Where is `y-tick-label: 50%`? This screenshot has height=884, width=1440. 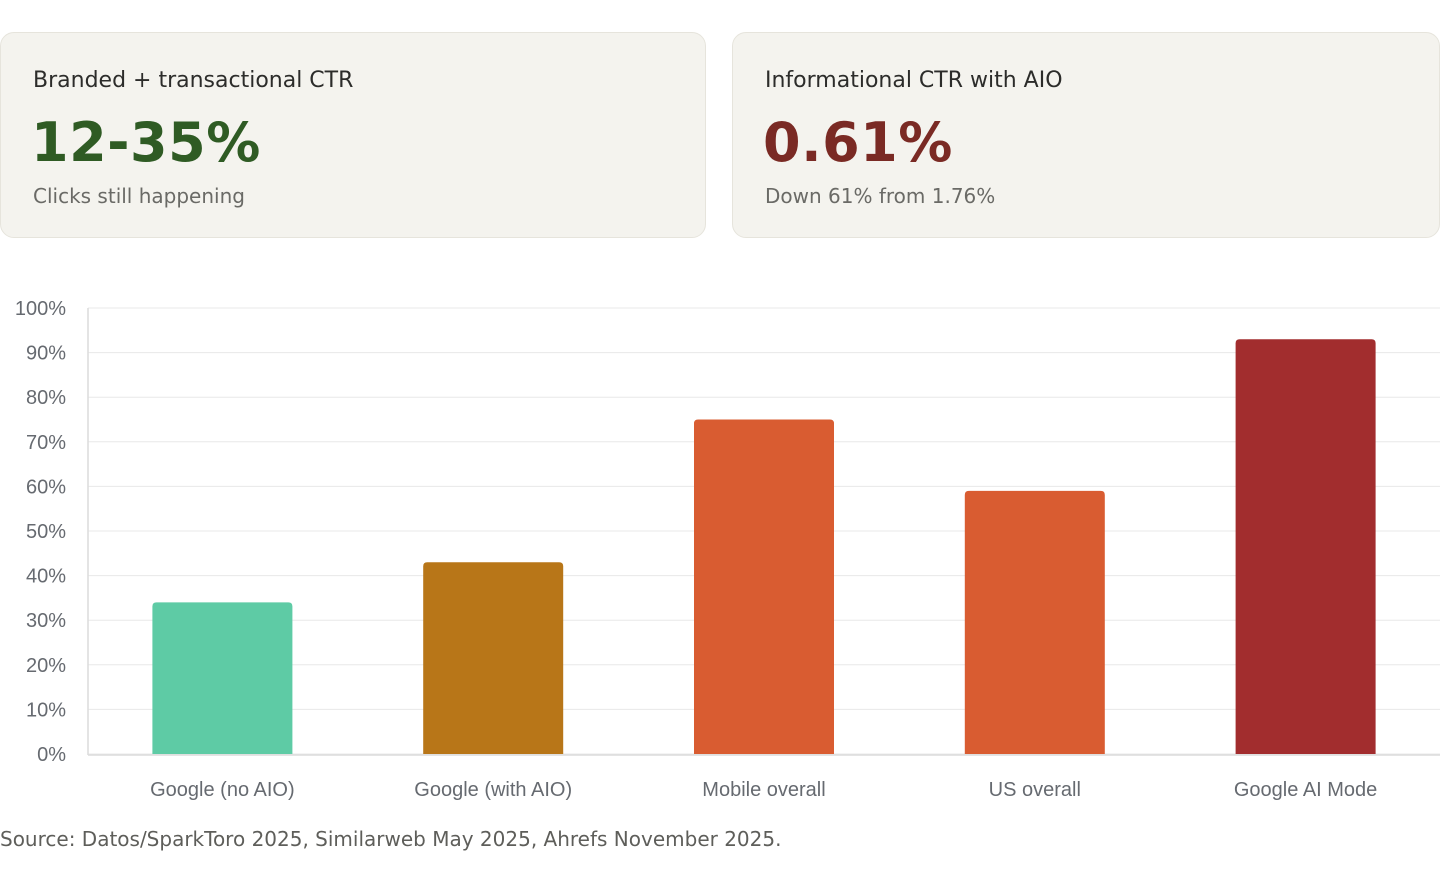
y-tick-label: 50% is located at coordinates (46, 532).